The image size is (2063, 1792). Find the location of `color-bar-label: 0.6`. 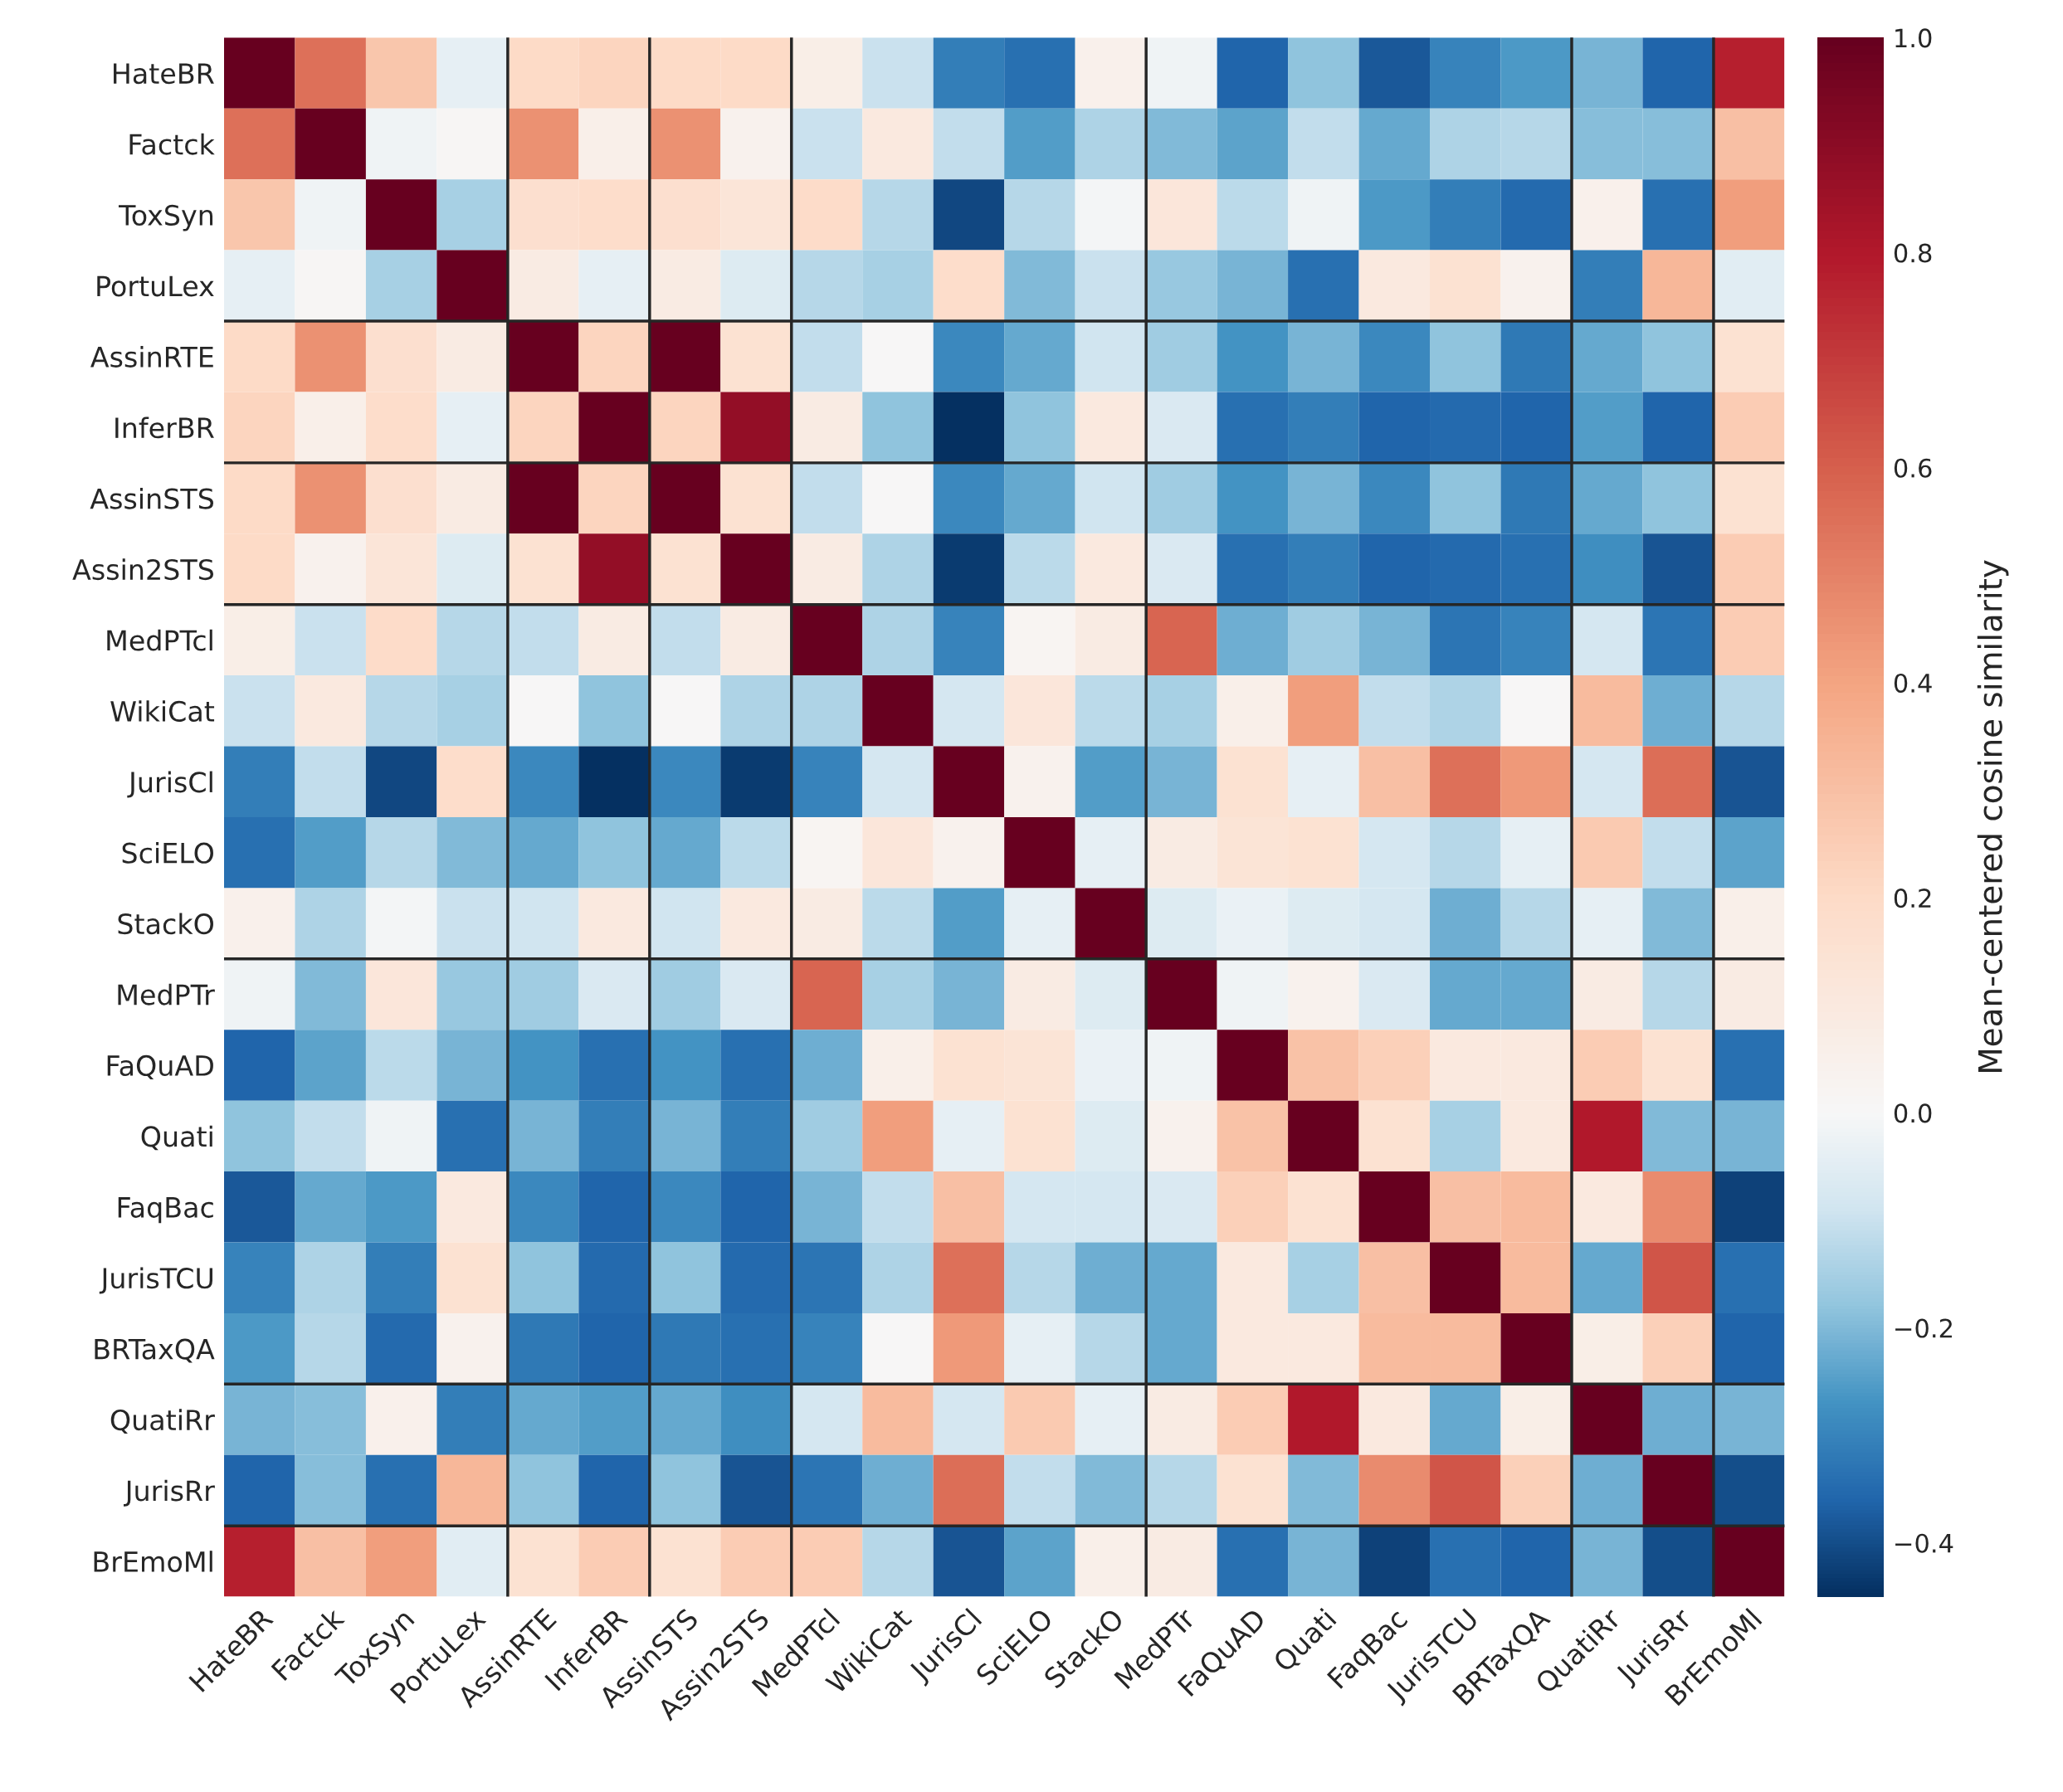

color-bar-label: 0.6 is located at coordinates (1913, 468).